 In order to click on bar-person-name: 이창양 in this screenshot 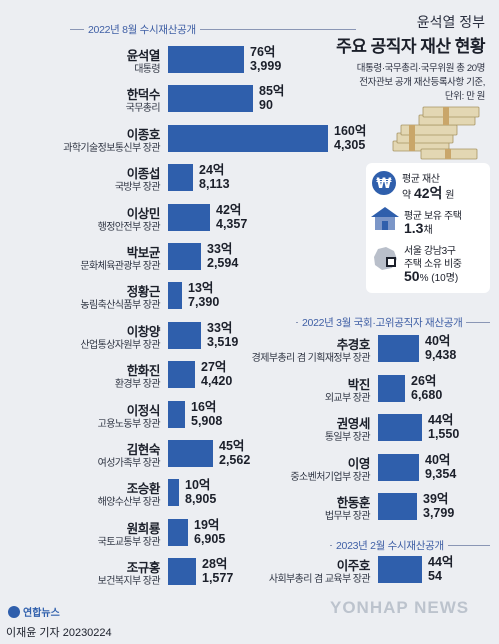, I will do `click(143, 332)`.